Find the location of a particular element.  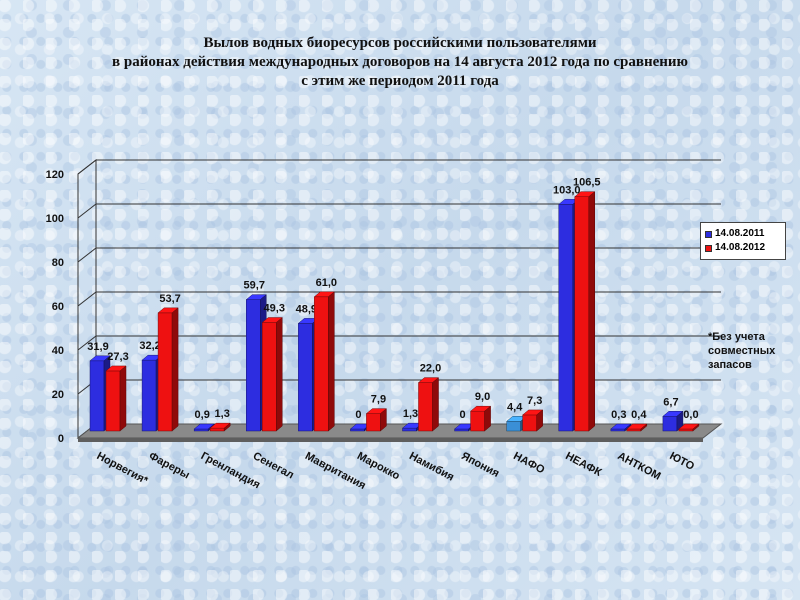

legend-item-2011: 14.08.2011 is located at coordinates (743, 234).